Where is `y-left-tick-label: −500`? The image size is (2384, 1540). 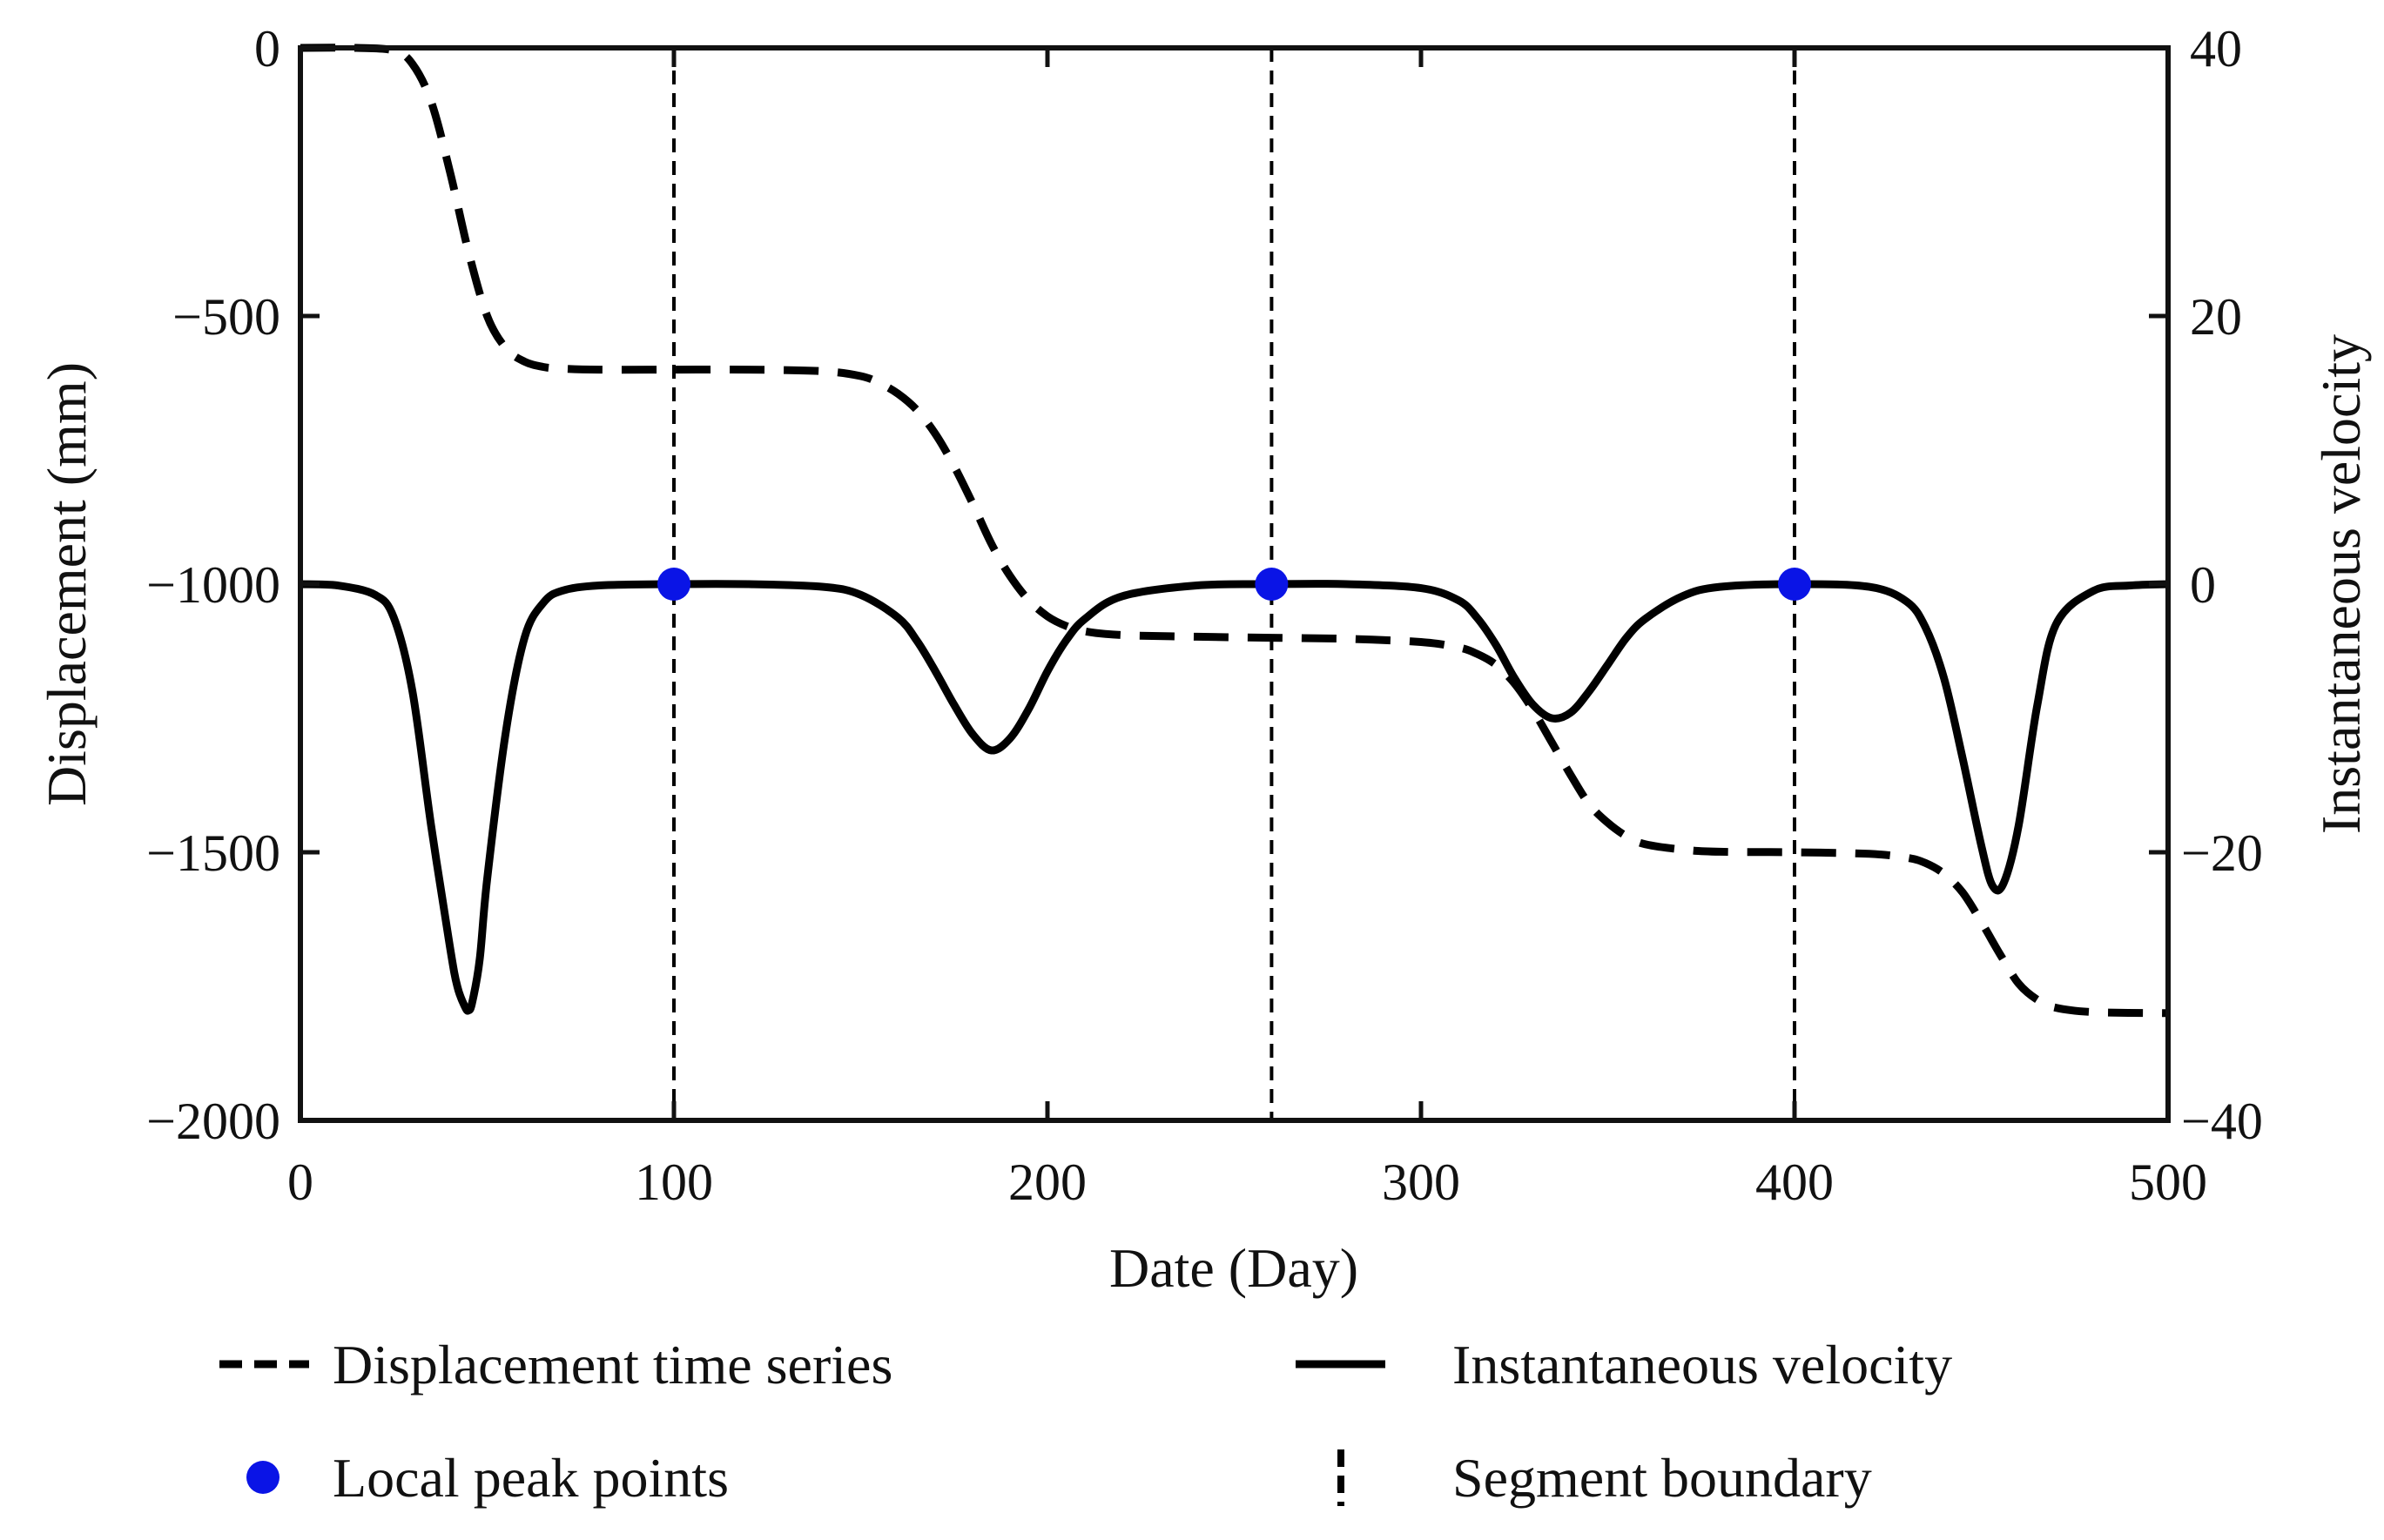 y-left-tick-label: −500 is located at coordinates (226, 317).